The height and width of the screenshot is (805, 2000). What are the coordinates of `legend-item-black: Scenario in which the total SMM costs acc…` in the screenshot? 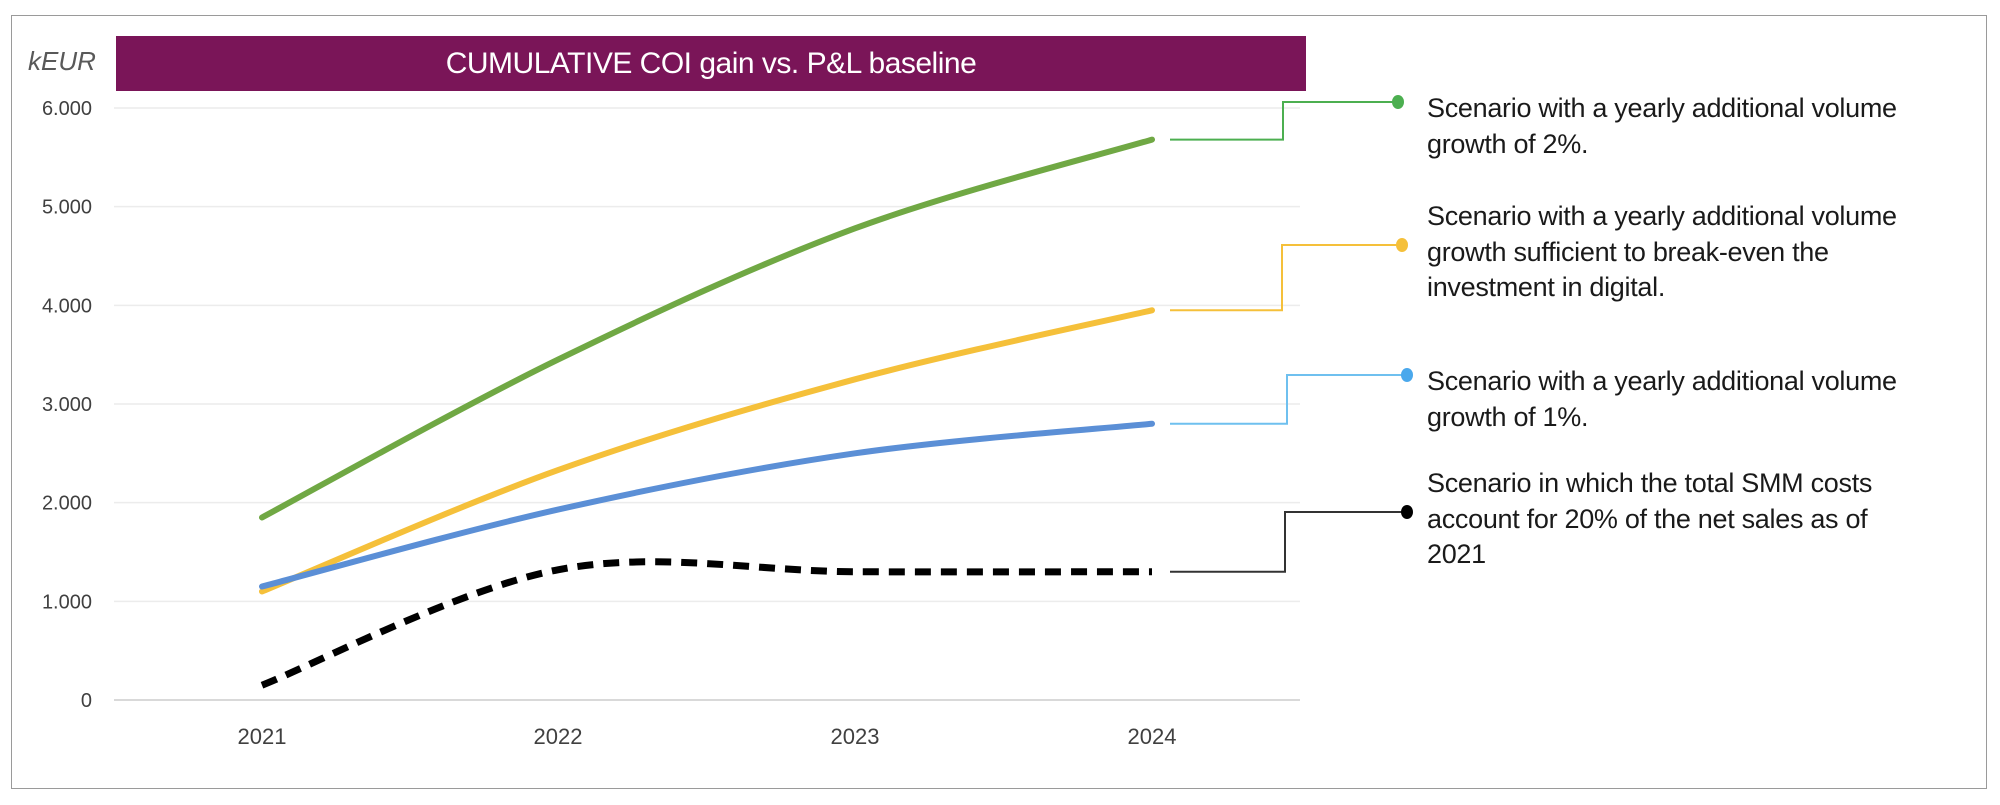 It's located at (1649, 519).